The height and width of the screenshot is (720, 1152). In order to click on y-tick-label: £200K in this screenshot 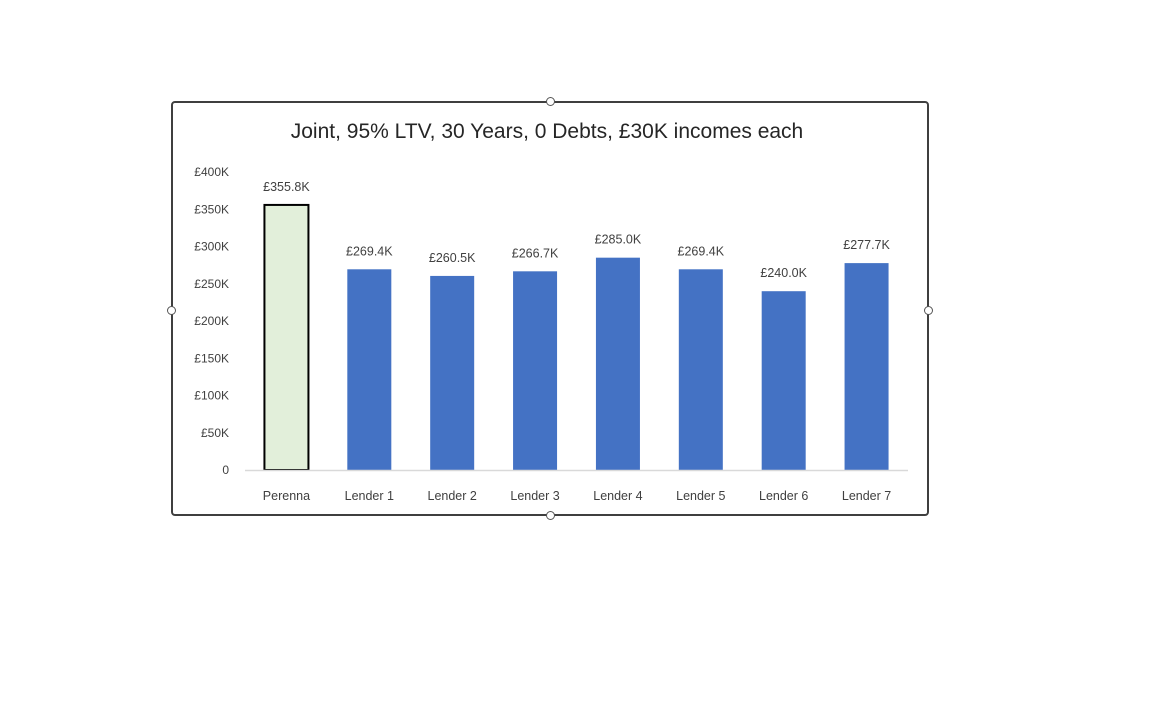, I will do `click(211, 321)`.